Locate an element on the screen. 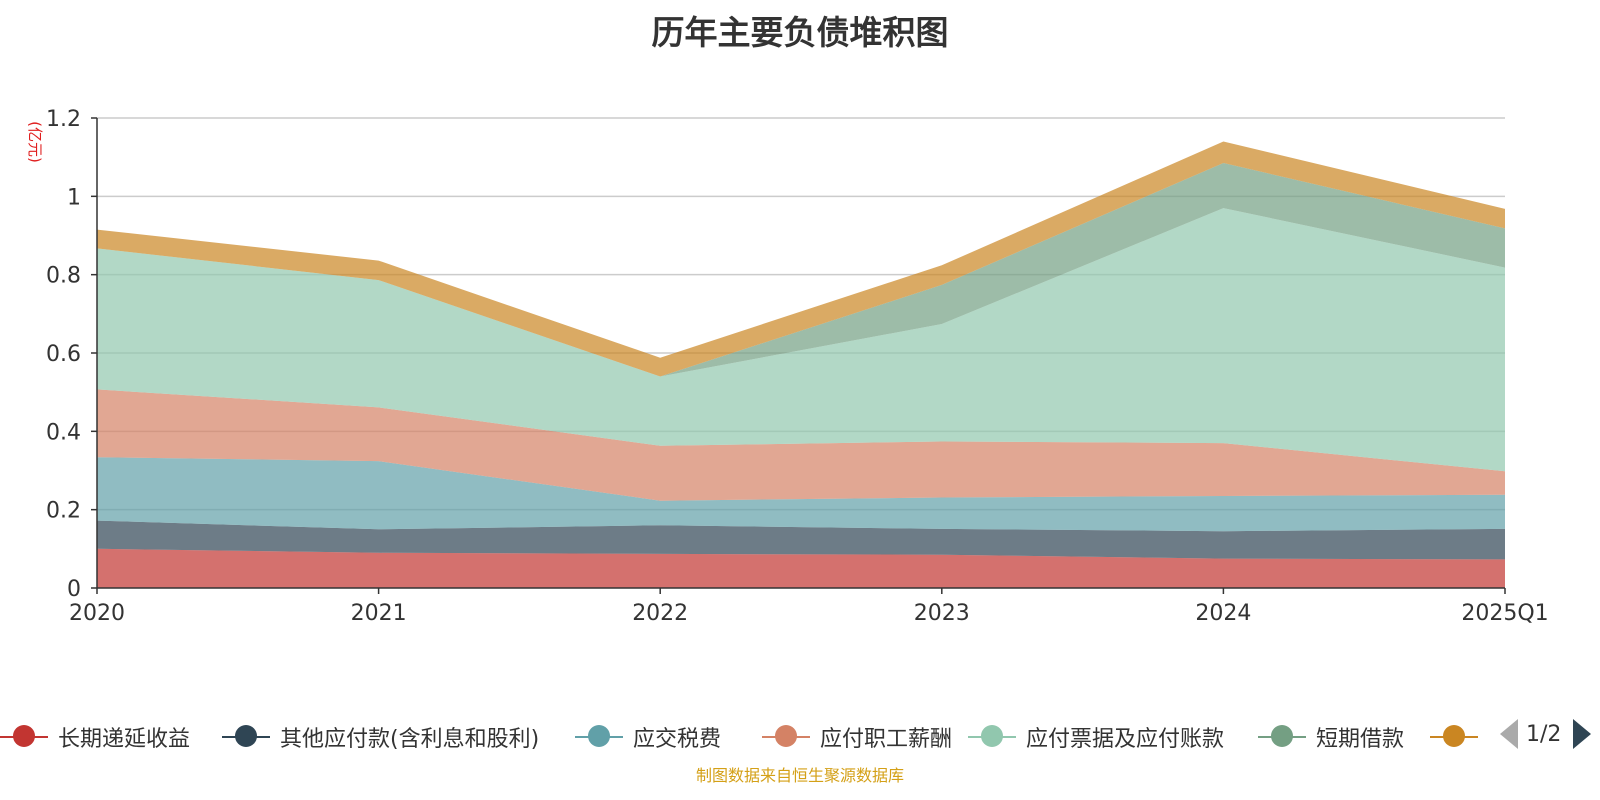  y-tick-label: 1 is located at coordinates (74, 197).